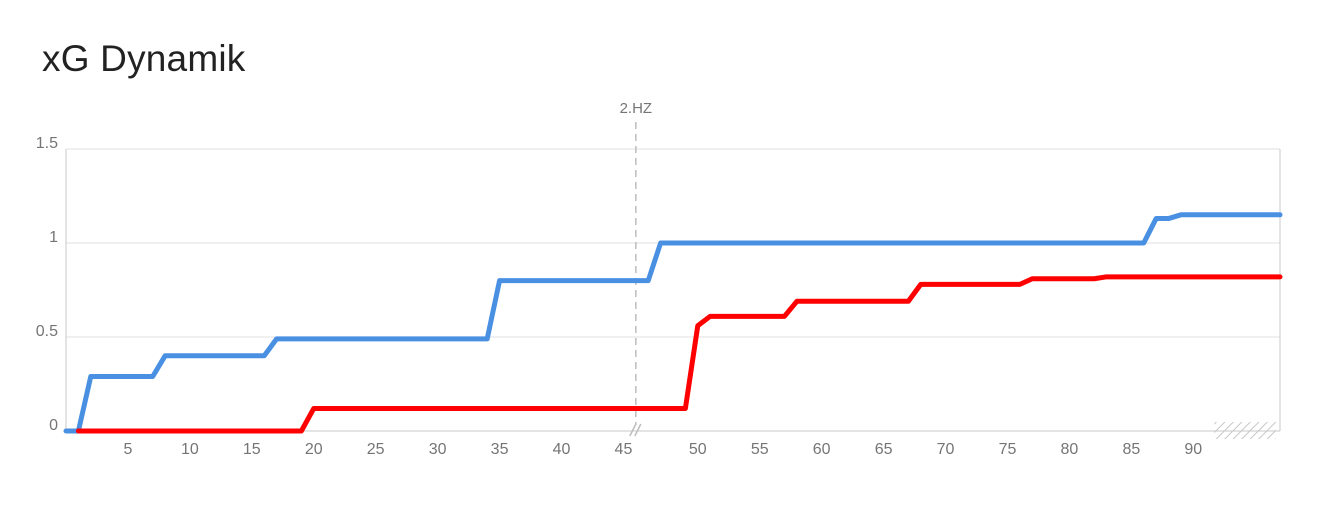  I want to click on x-tick-label: 30, so click(438, 449).